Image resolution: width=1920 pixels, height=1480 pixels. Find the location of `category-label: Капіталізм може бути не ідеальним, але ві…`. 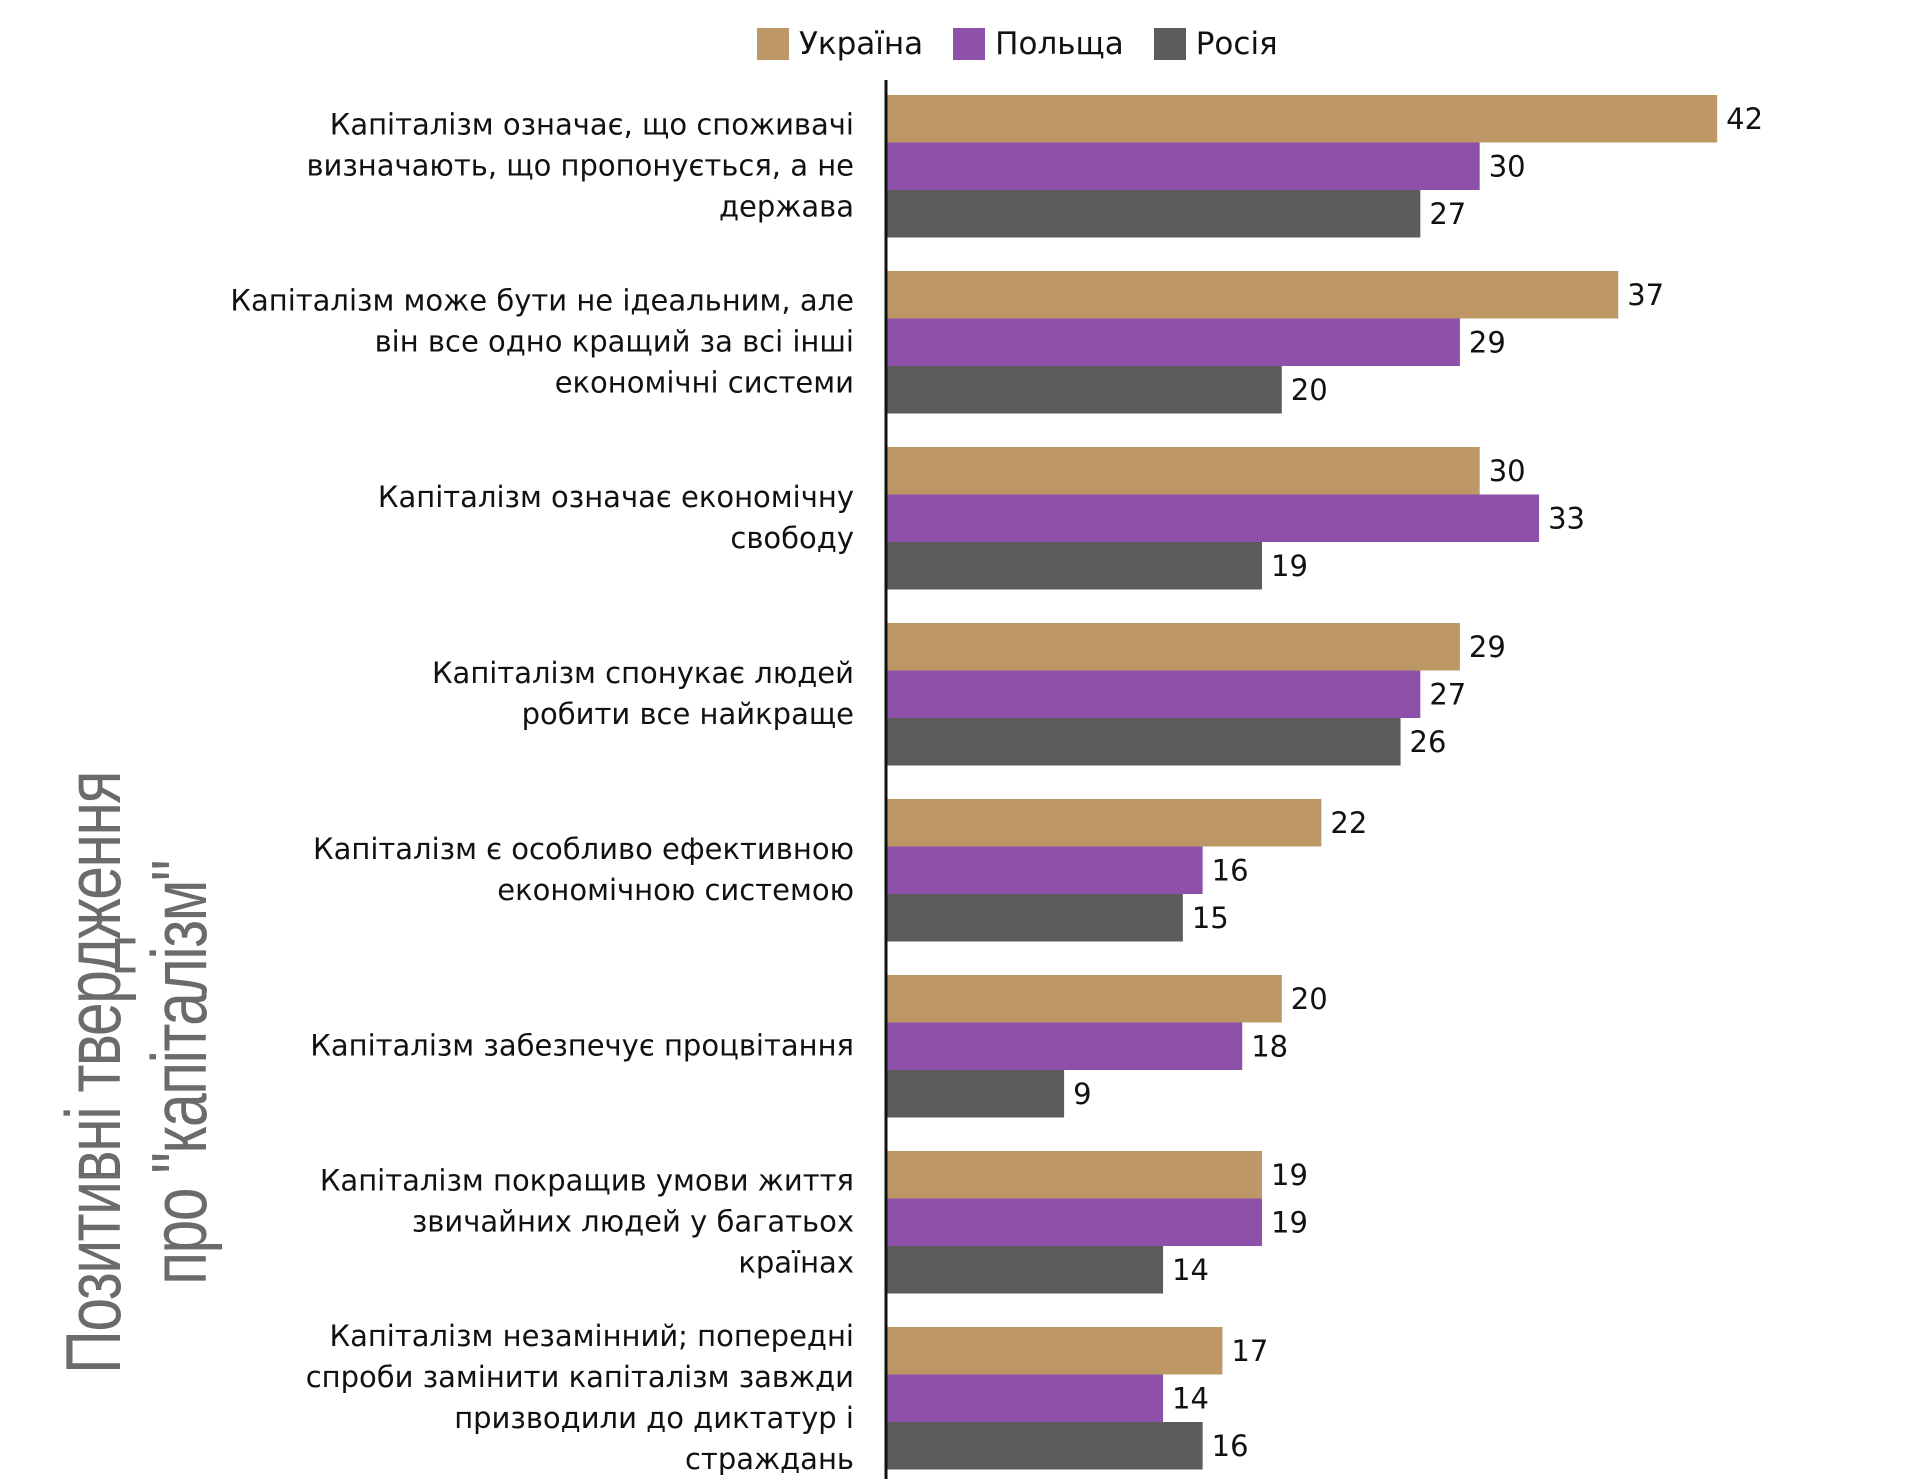

category-label: Капіталізм може бути не ідеальним, але ві… is located at coordinates (504, 342).